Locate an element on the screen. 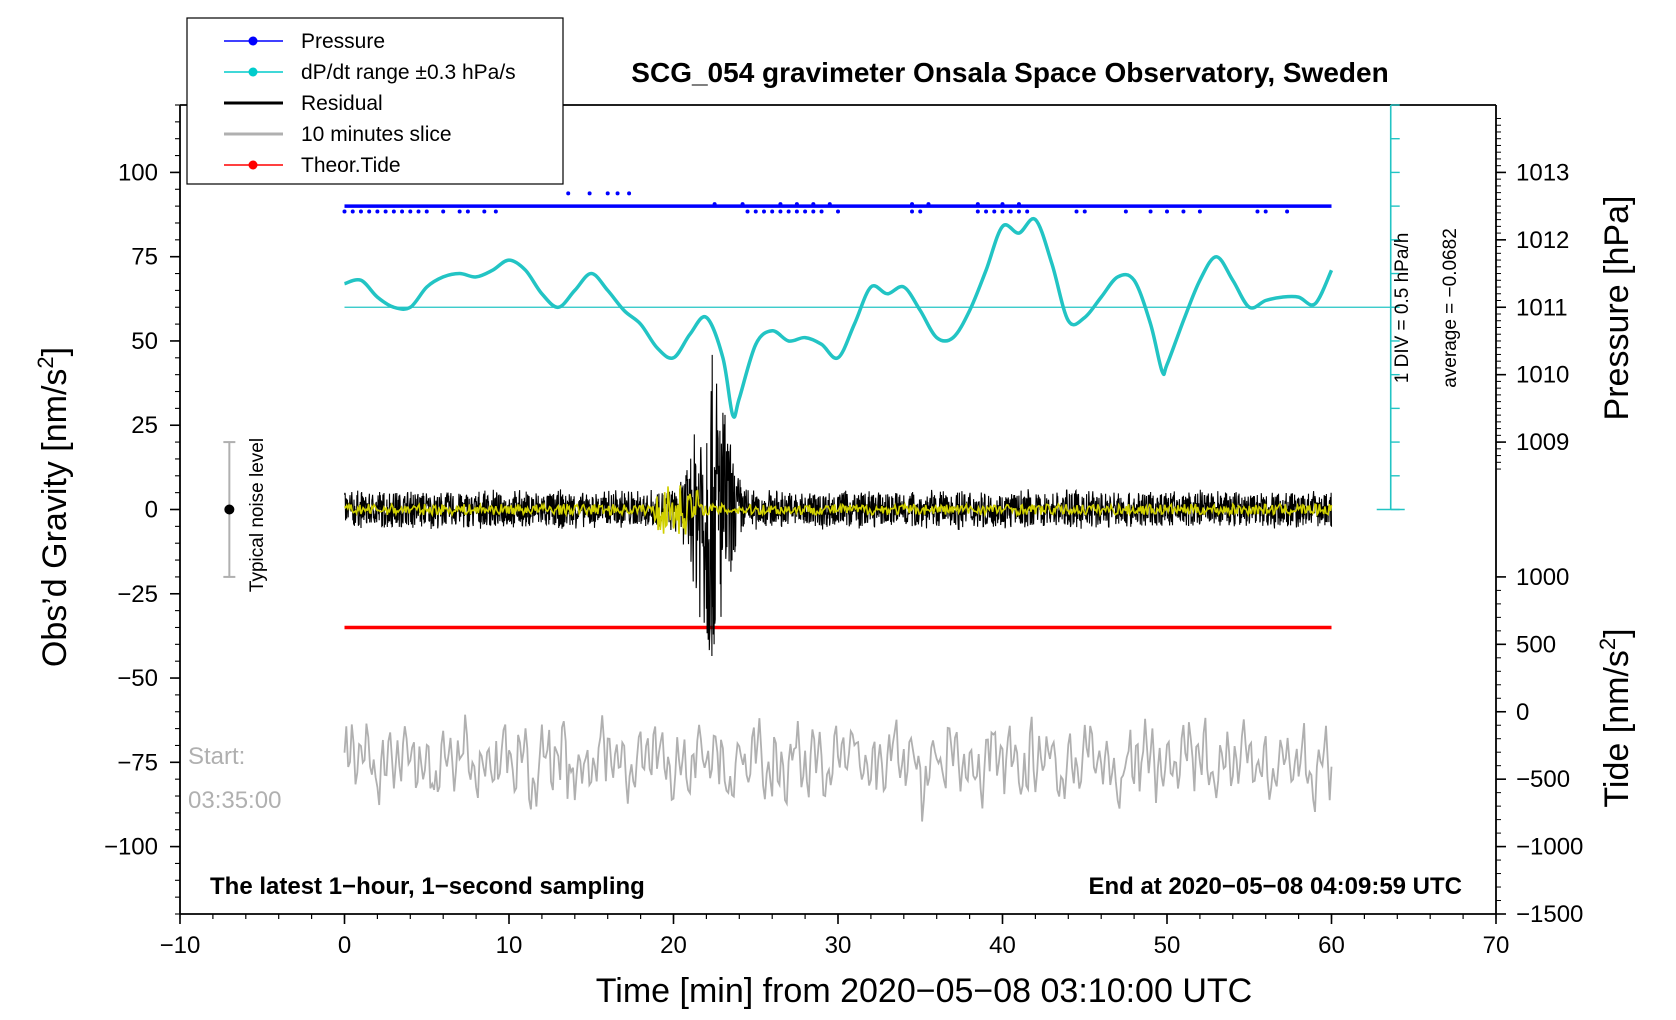 The width and height of the screenshot is (1676, 1020). noise-bar-center is located at coordinates (229, 509).